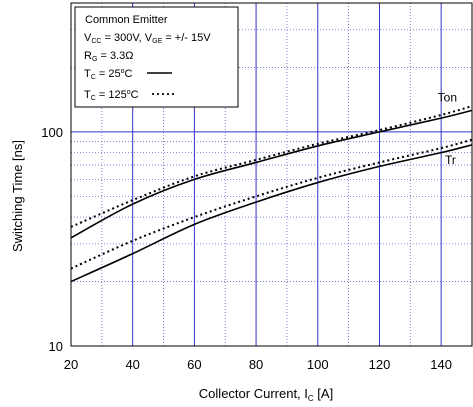 The height and width of the screenshot is (407, 473). I want to click on legend-box, so click(156, 57).